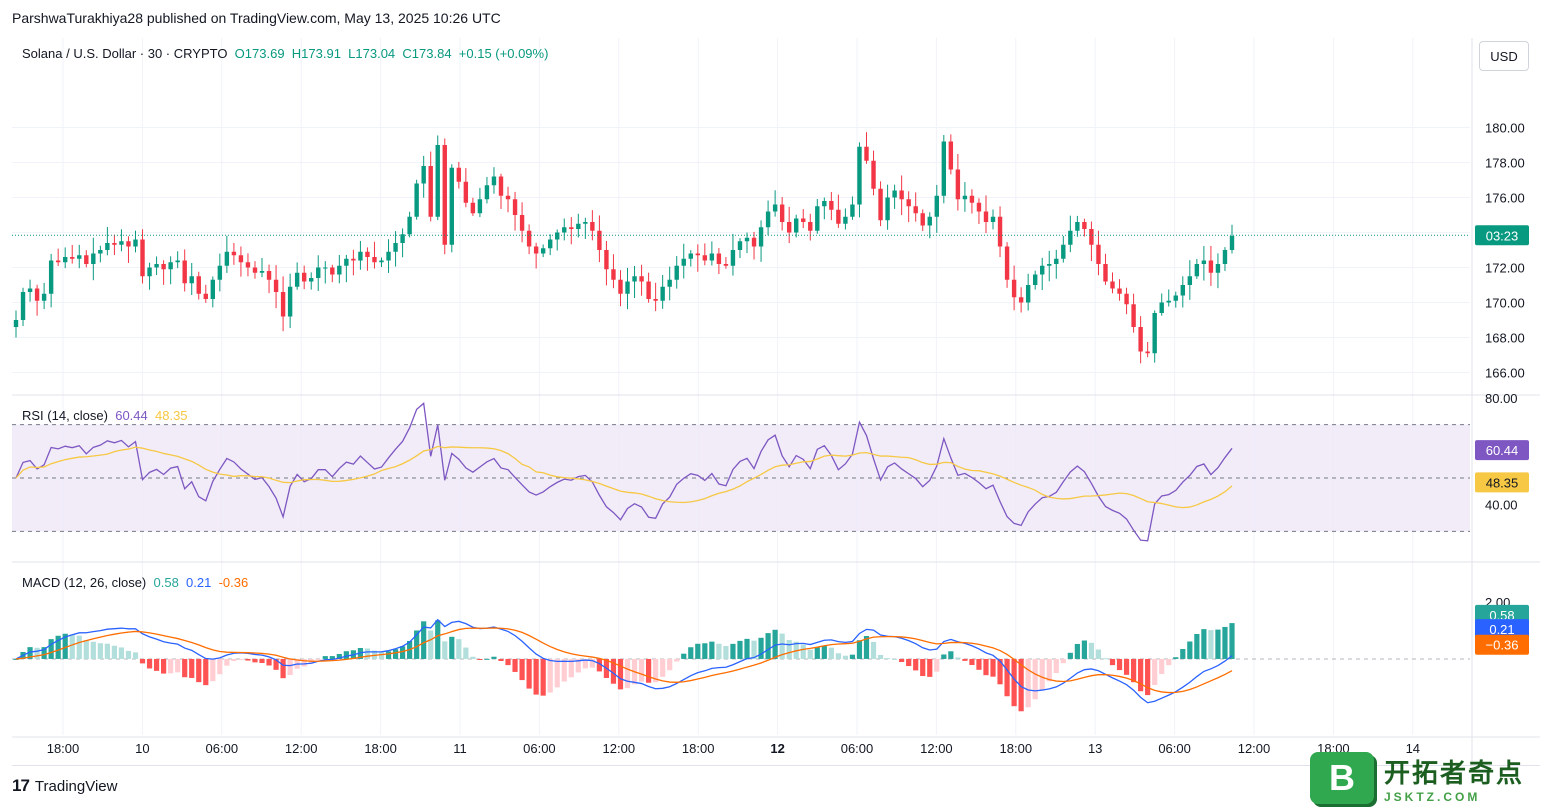 This screenshot has width=1553, height=809. What do you see at coordinates (1502, 645) in the screenshot?
I see `macd-signal-badge: −0.36` at bounding box center [1502, 645].